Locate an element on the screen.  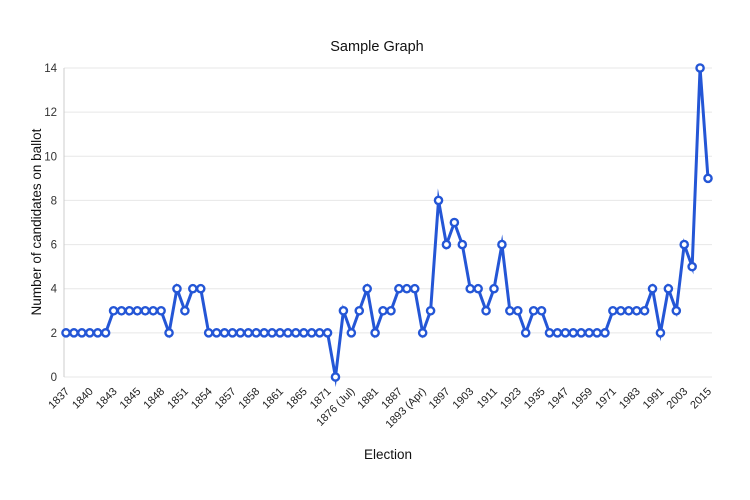
x-tick-label: 1865 is located at coordinates (297, 399).